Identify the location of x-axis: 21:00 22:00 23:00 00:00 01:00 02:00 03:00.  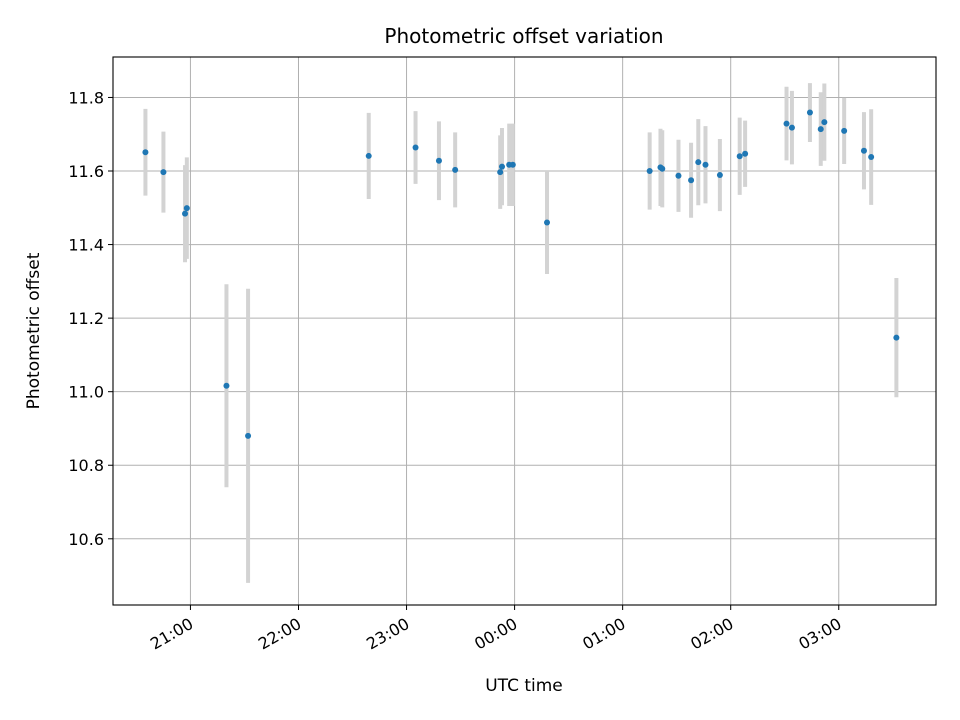
(496, 629).